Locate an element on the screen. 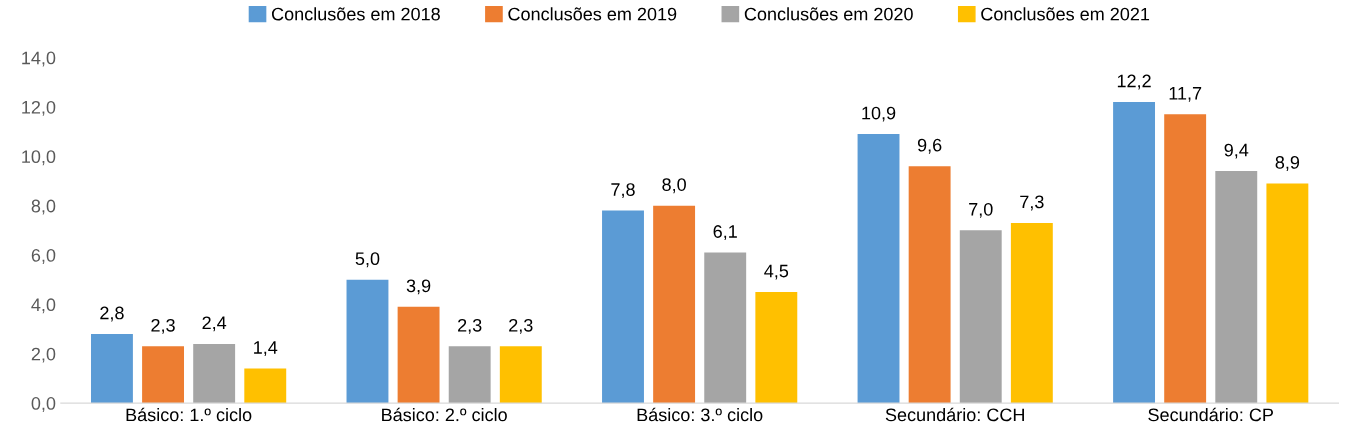  x-tick-label: Secundário: CP is located at coordinates (1210, 414).